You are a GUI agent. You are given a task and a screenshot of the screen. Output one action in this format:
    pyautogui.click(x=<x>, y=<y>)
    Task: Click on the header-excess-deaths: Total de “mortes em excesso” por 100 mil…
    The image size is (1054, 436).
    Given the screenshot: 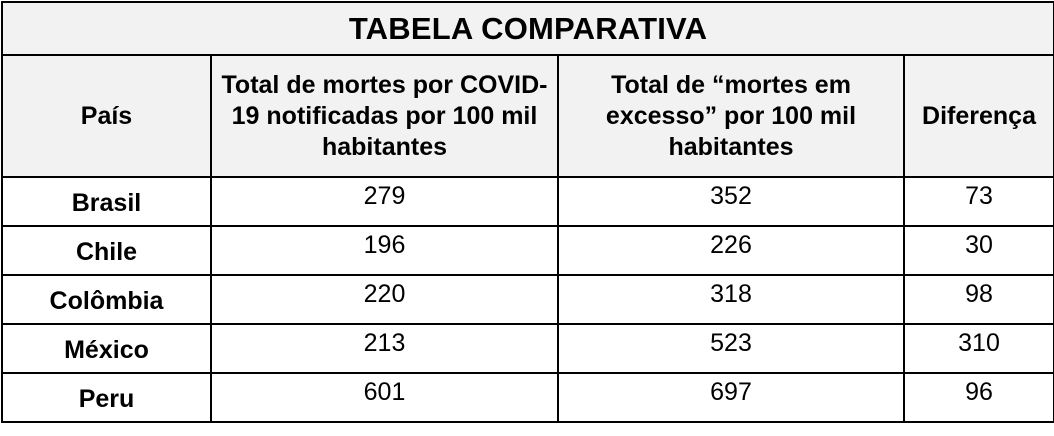 What is the action you would take?
    pyautogui.click(x=731, y=116)
    